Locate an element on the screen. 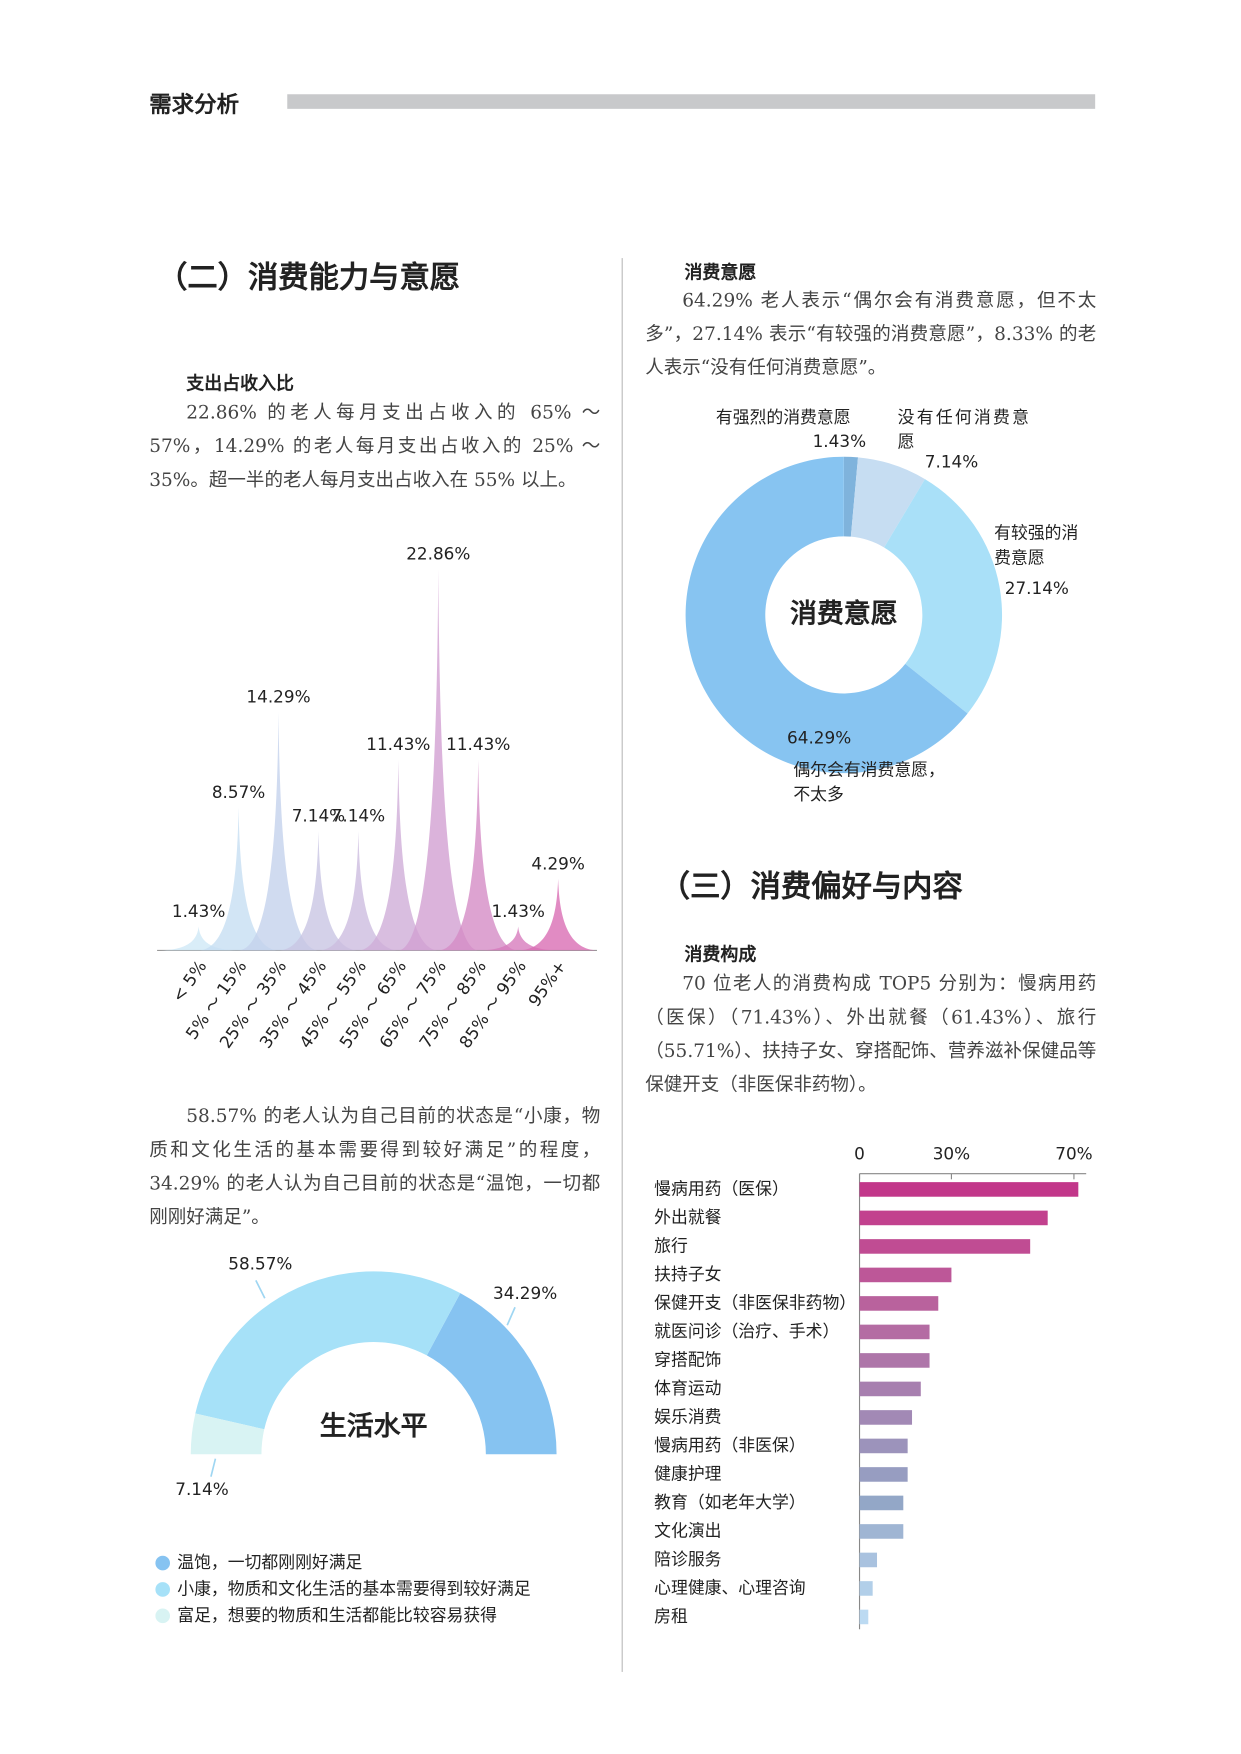 The height and width of the screenshot is (1754, 1241). header-bar is located at coordinates (691, 101).